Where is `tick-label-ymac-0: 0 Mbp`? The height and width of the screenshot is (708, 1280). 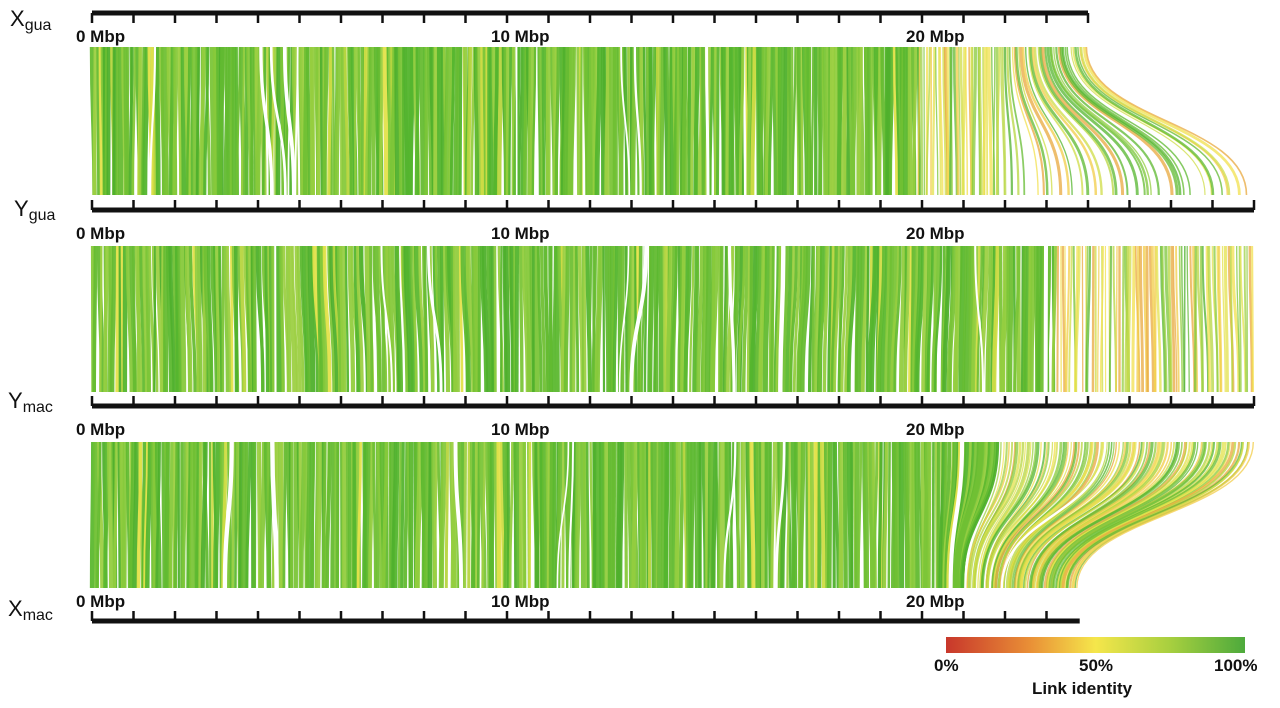
tick-label-ymac-0: 0 Mbp is located at coordinates (100, 429).